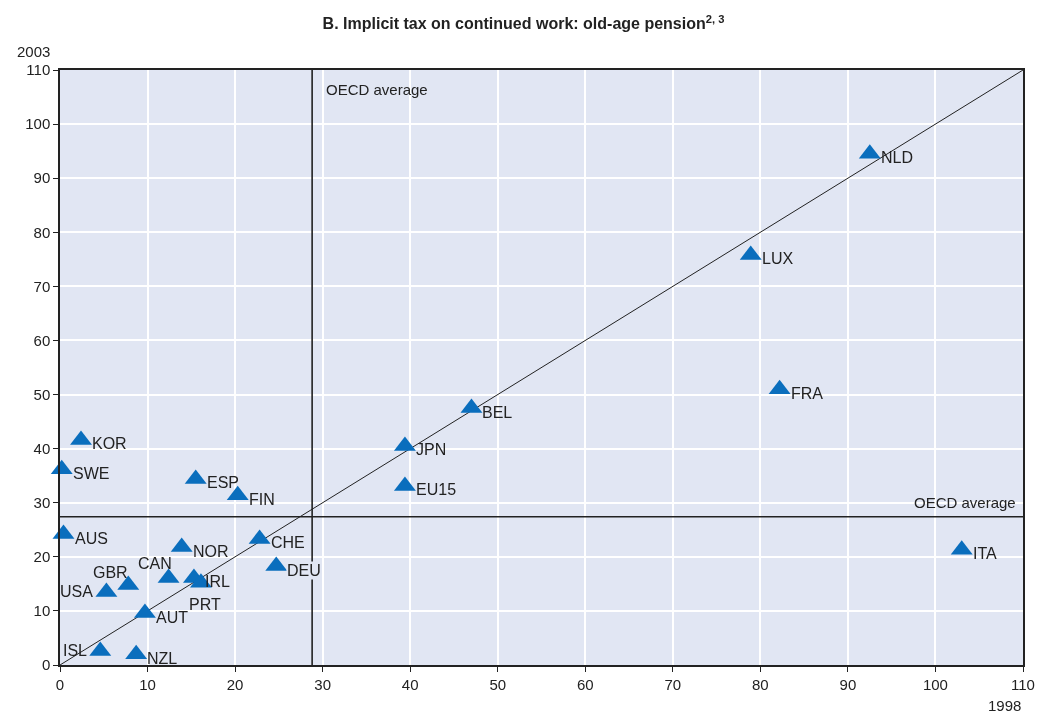  What do you see at coordinates (42, 611) in the screenshot?
I see `y-tick-label: 10` at bounding box center [42, 611].